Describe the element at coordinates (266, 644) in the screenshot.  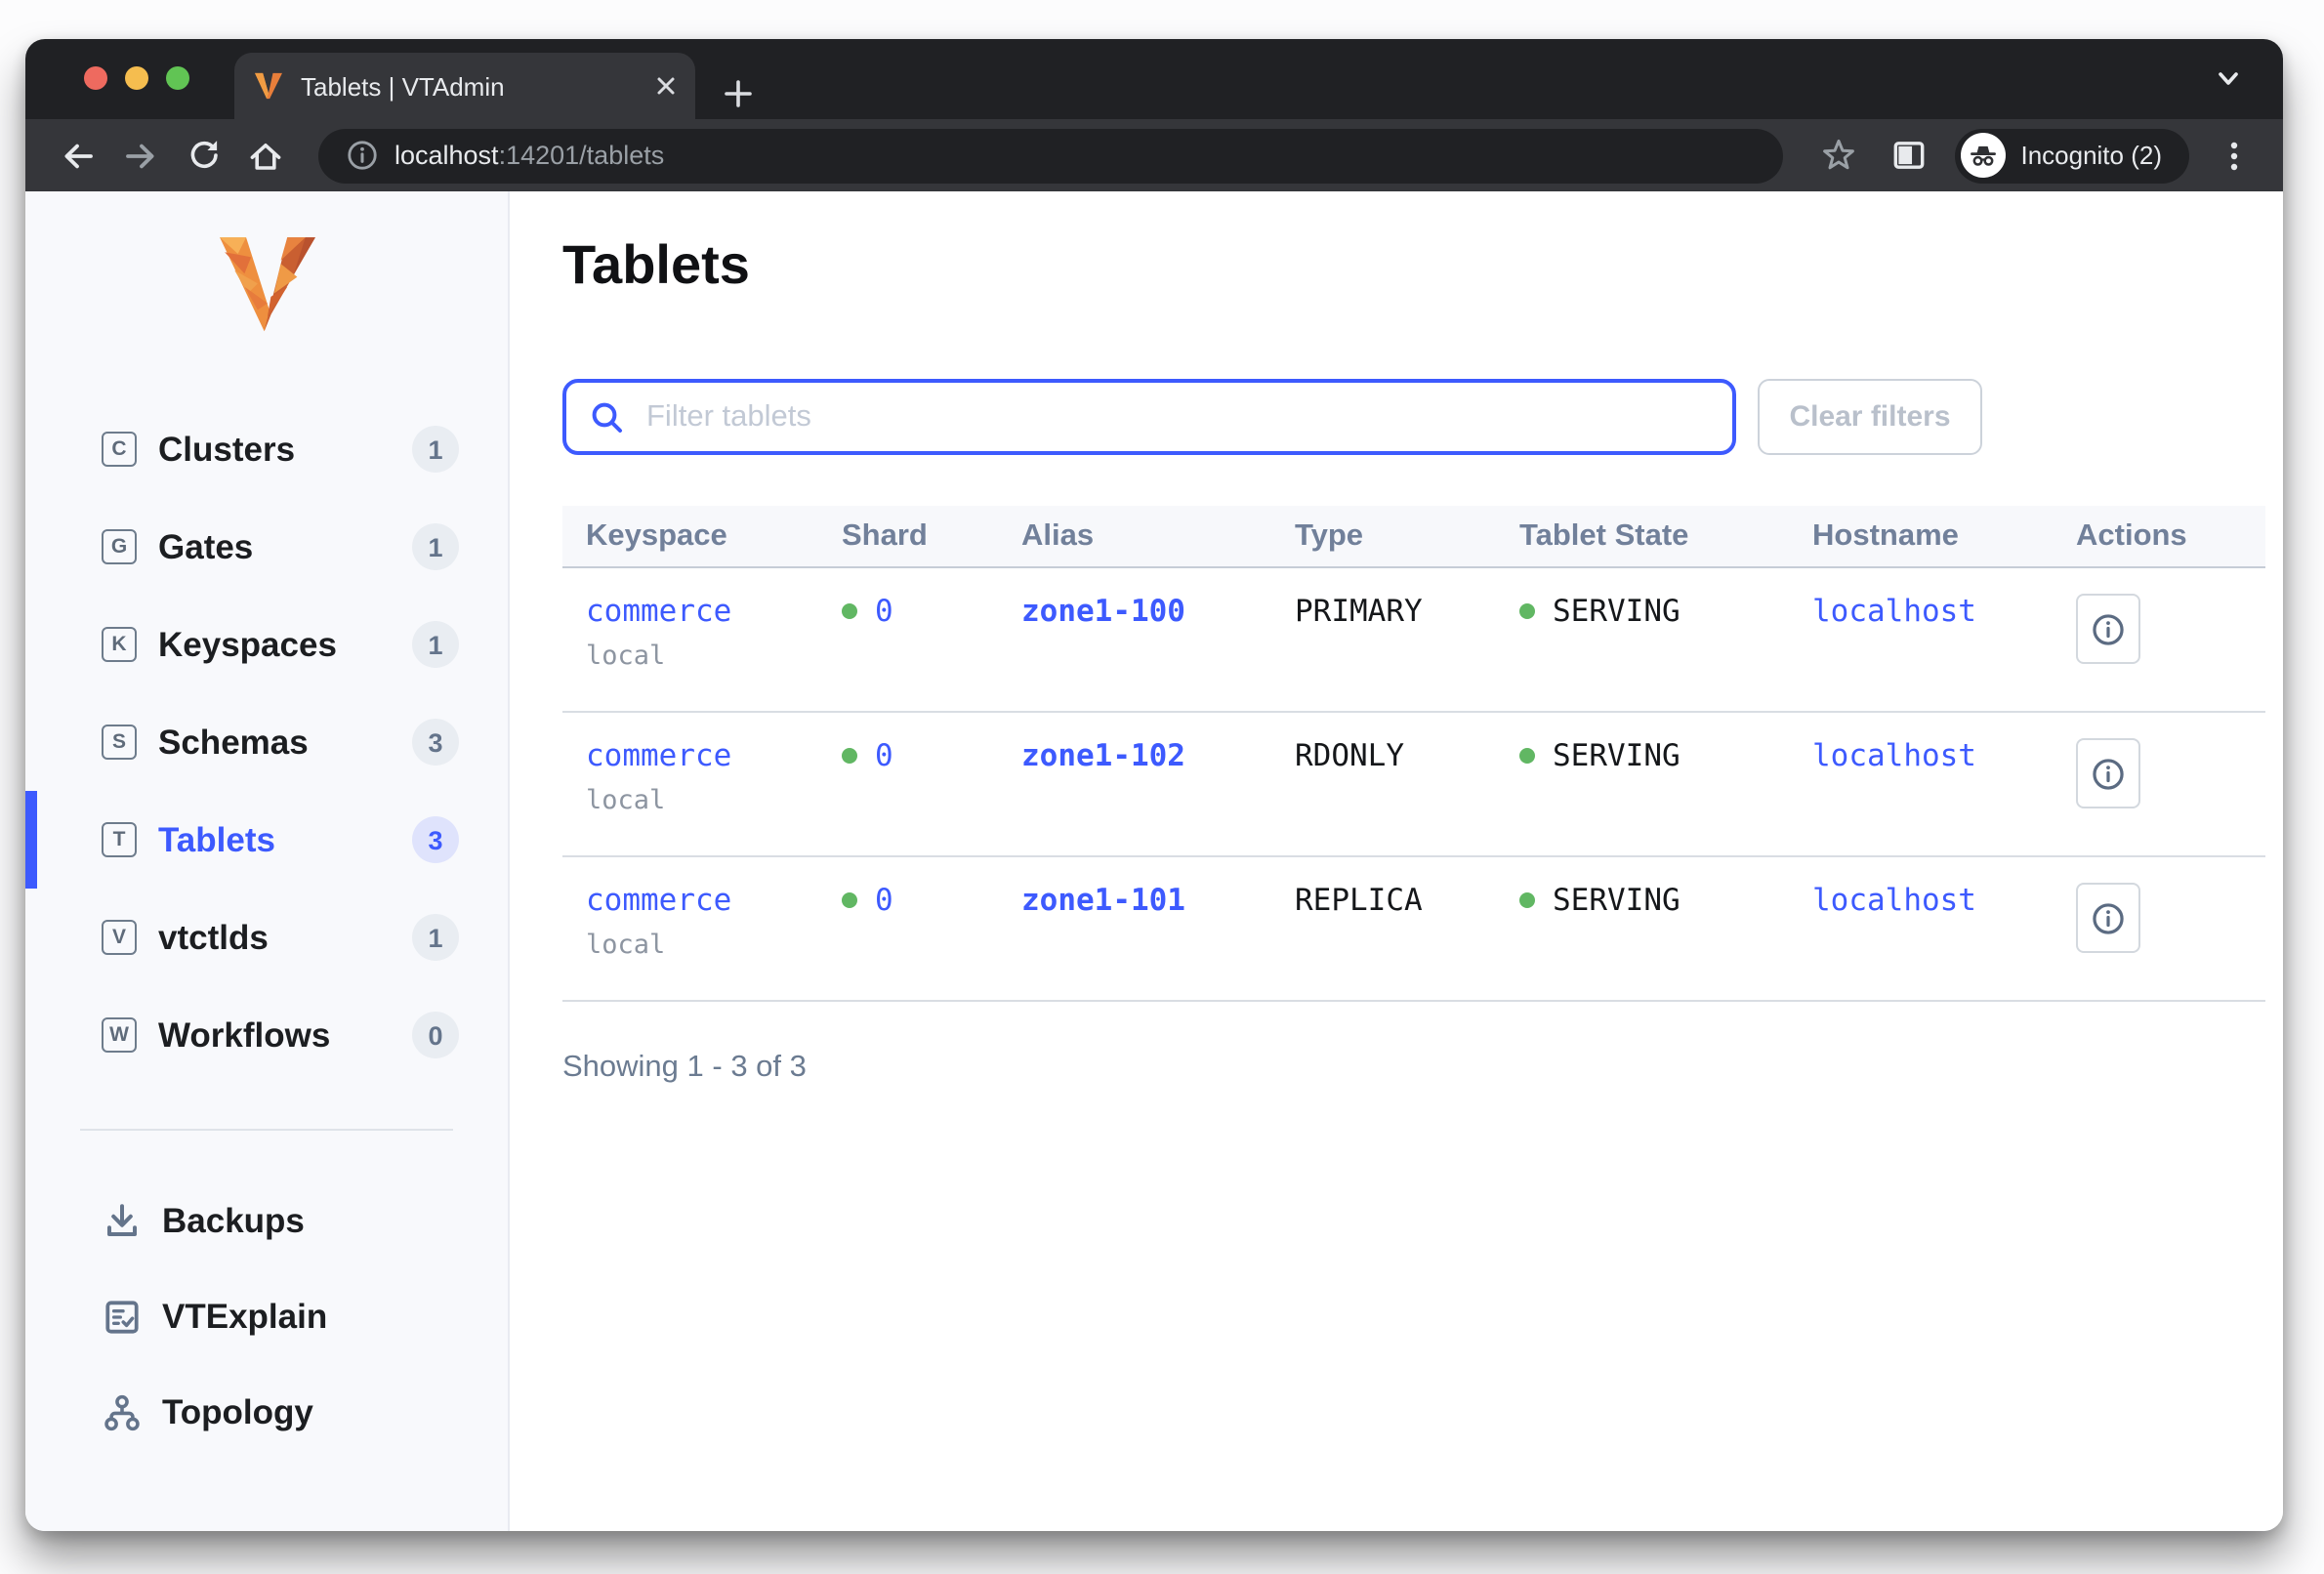
I see `sidebar-item-keyspaces: K Keyspaces 1` at that location.